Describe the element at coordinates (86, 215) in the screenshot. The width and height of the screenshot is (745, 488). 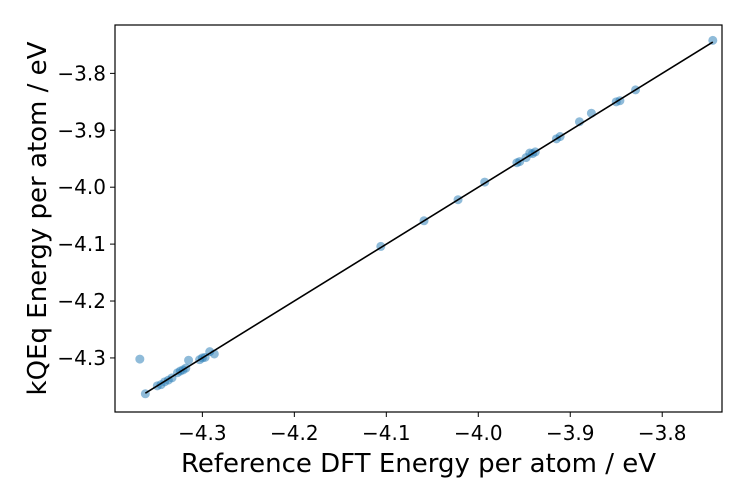
I see `y-axis-ticks: −4.3 −4.2 −4.1 −4.0 −3.9 −3.8` at that location.